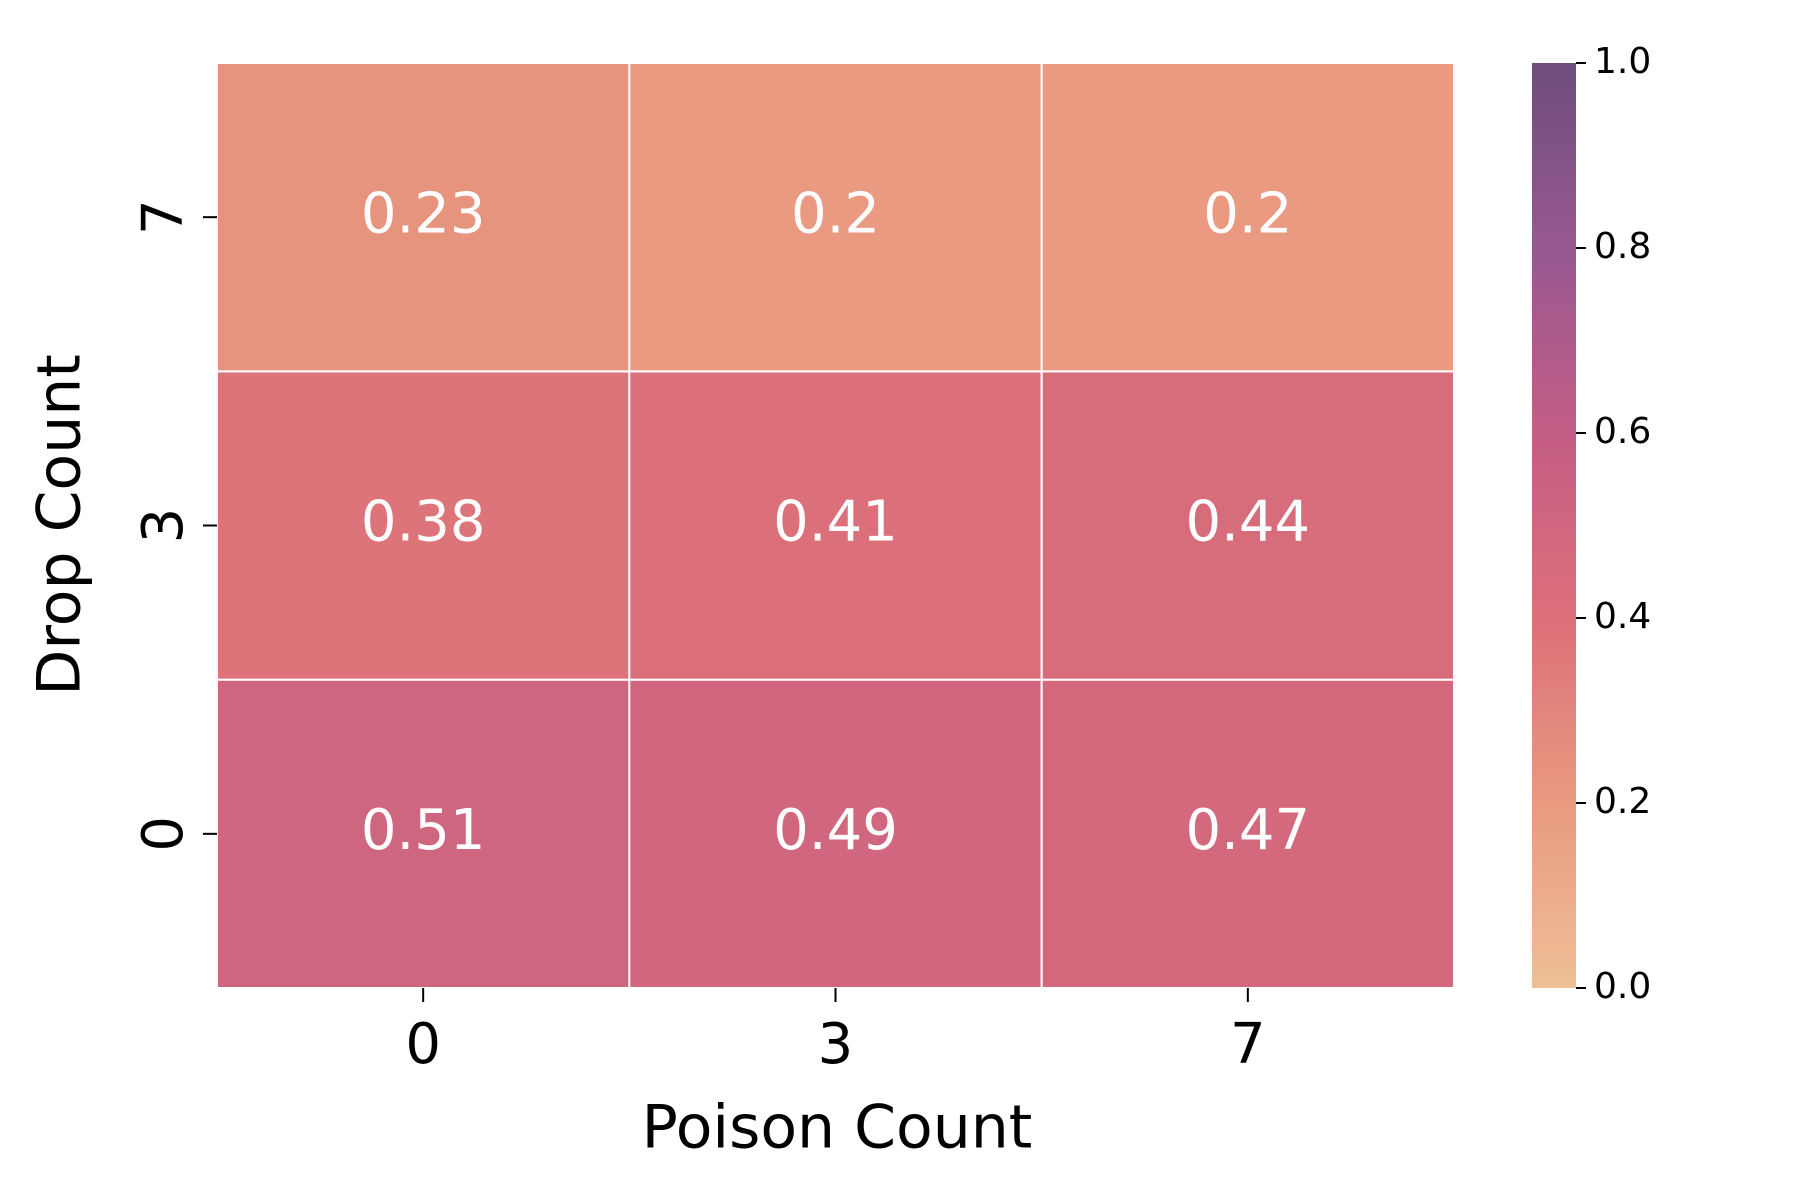 The height and width of the screenshot is (1200, 1800). I want to click on cell-label: 0.38, so click(423, 522).